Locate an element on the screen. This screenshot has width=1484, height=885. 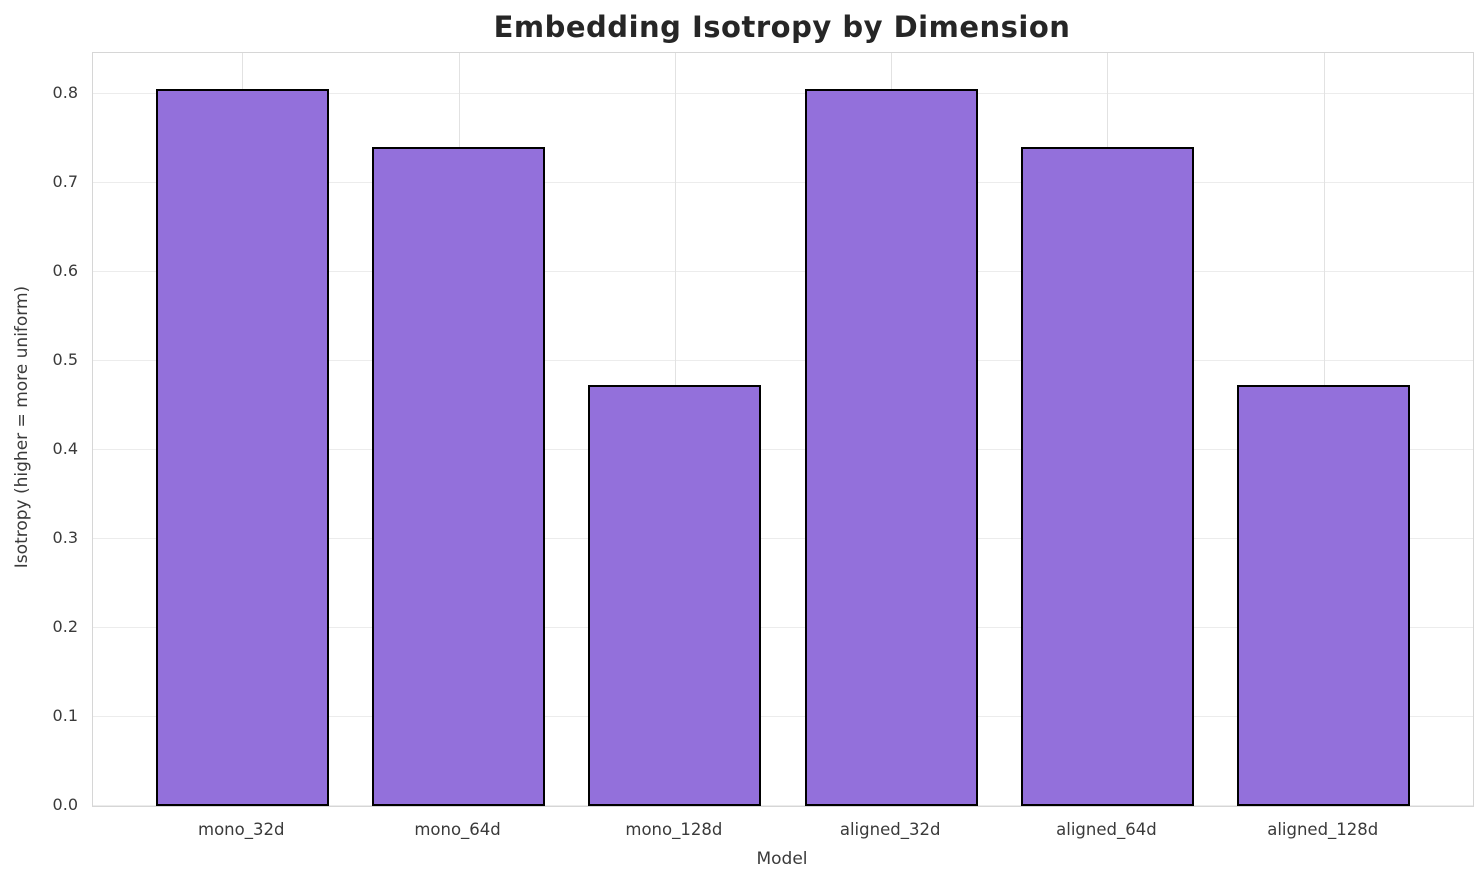
y-tick-label: 0.7 is located at coordinates (65, 182).